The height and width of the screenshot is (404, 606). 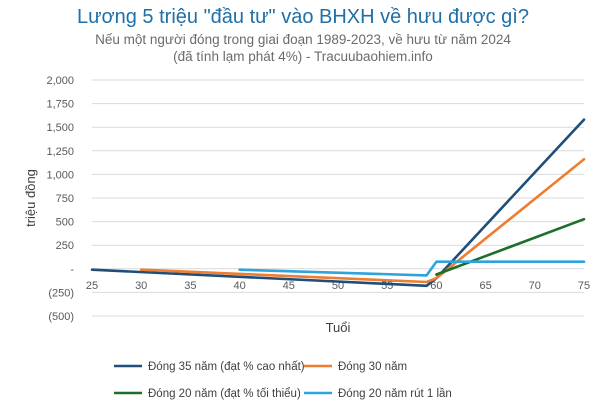 I want to click on legend-label-4: Đóng 20 năm rút 1 lần, so click(x=395, y=394).